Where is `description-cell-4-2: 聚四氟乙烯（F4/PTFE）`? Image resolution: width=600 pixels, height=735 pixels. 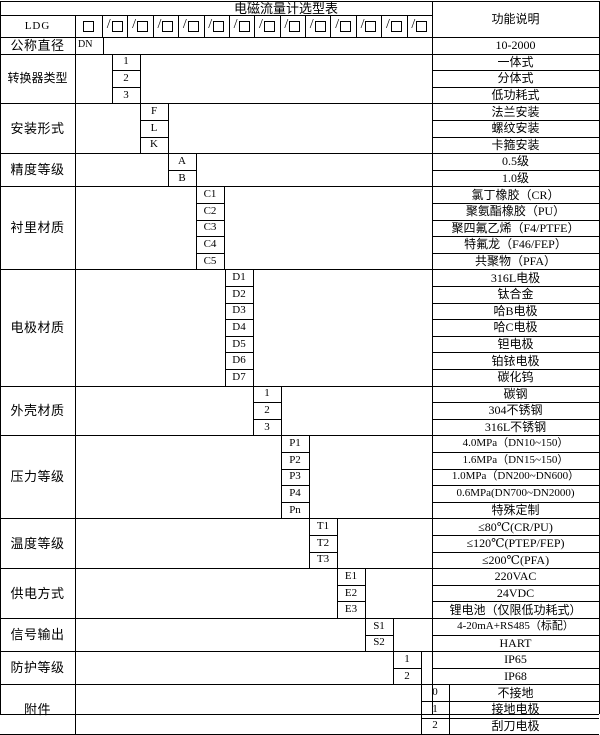 description-cell-4-2: 聚四氟乙烯（F4/PTFE） is located at coordinates (515, 227).